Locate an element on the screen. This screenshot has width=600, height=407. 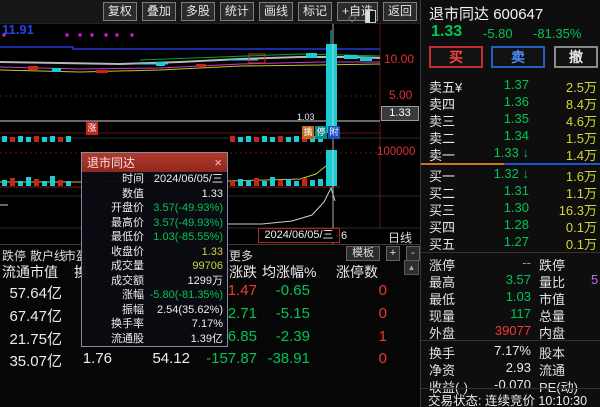
column-header-float-cap: 流通市值 is located at coordinates (30, 272).